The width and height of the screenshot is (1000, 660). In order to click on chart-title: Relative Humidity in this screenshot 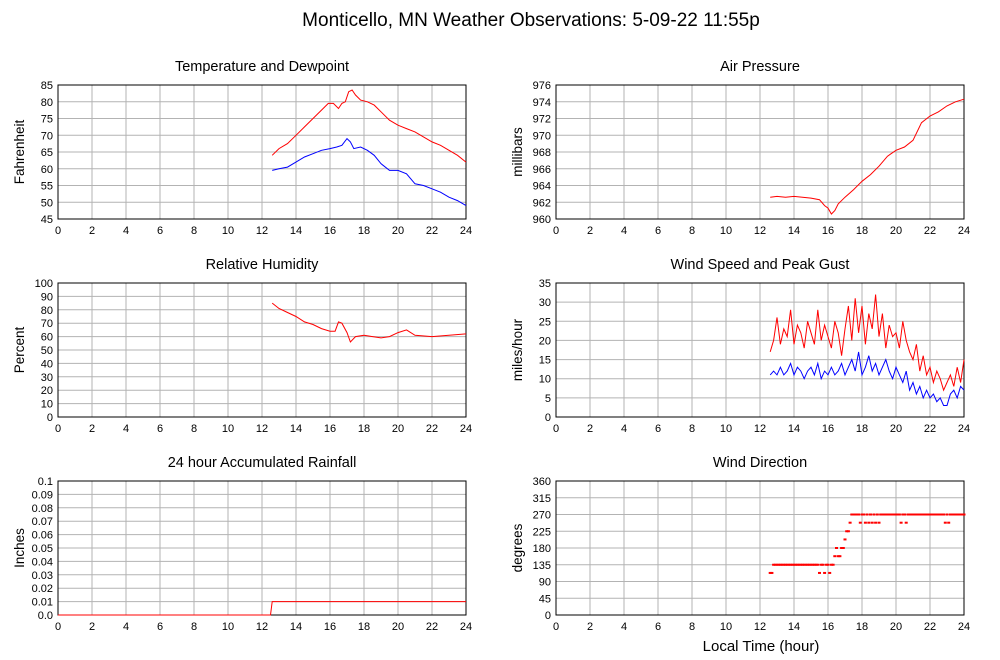, I will do `click(263, 265)`.